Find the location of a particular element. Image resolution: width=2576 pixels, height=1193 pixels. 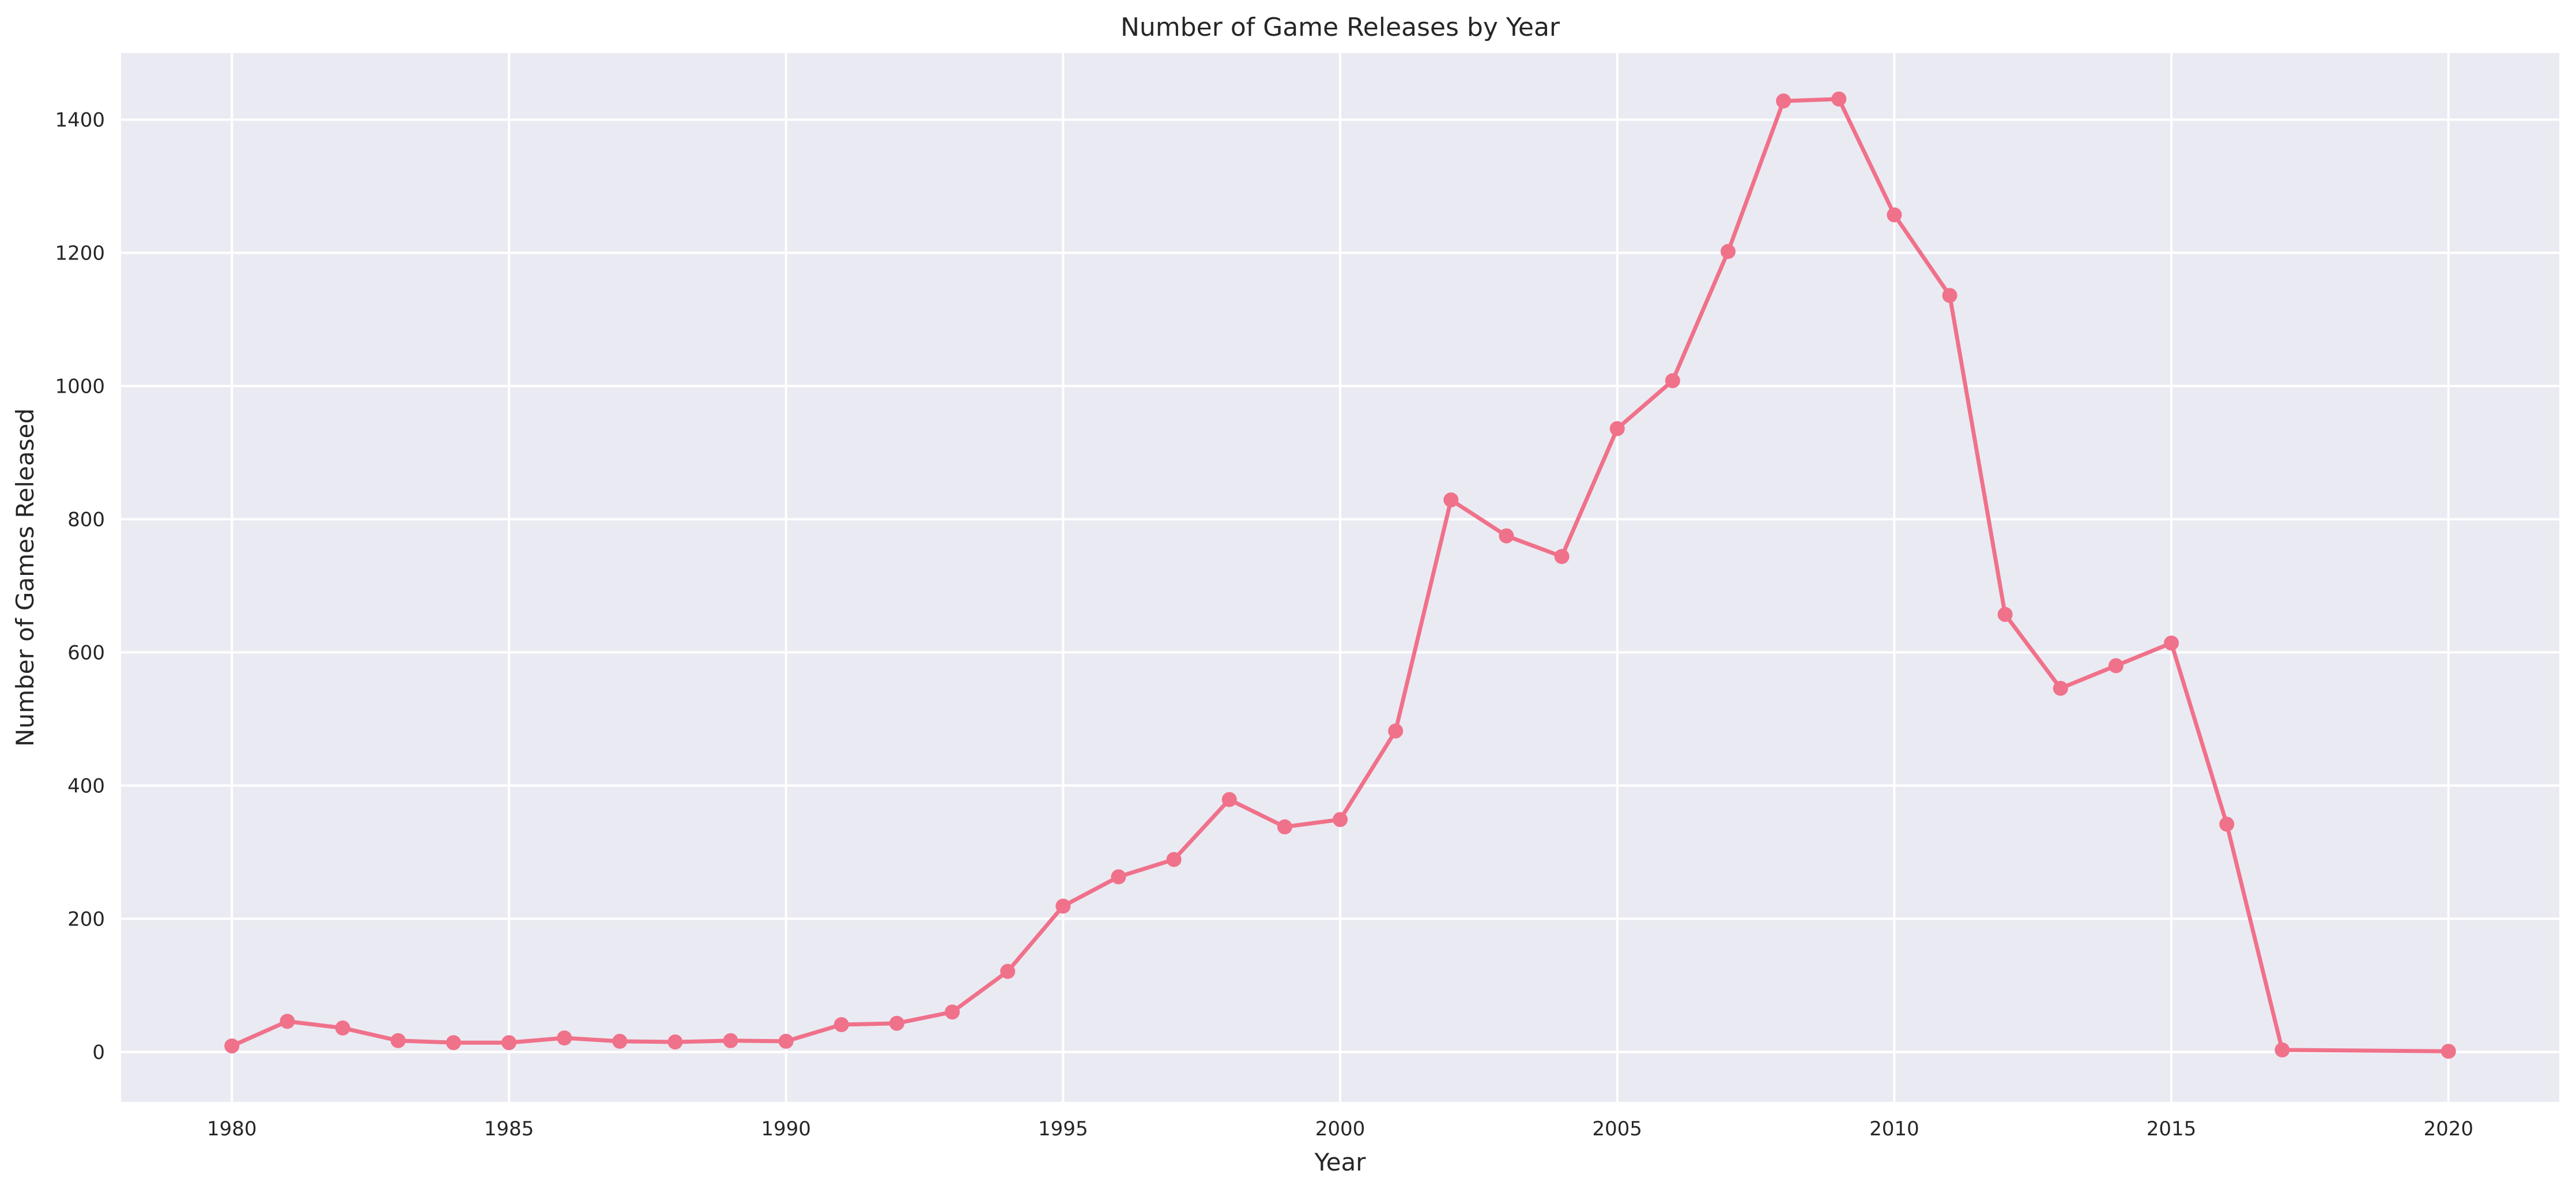

x-tick-label: 2010 is located at coordinates (1894, 1129).